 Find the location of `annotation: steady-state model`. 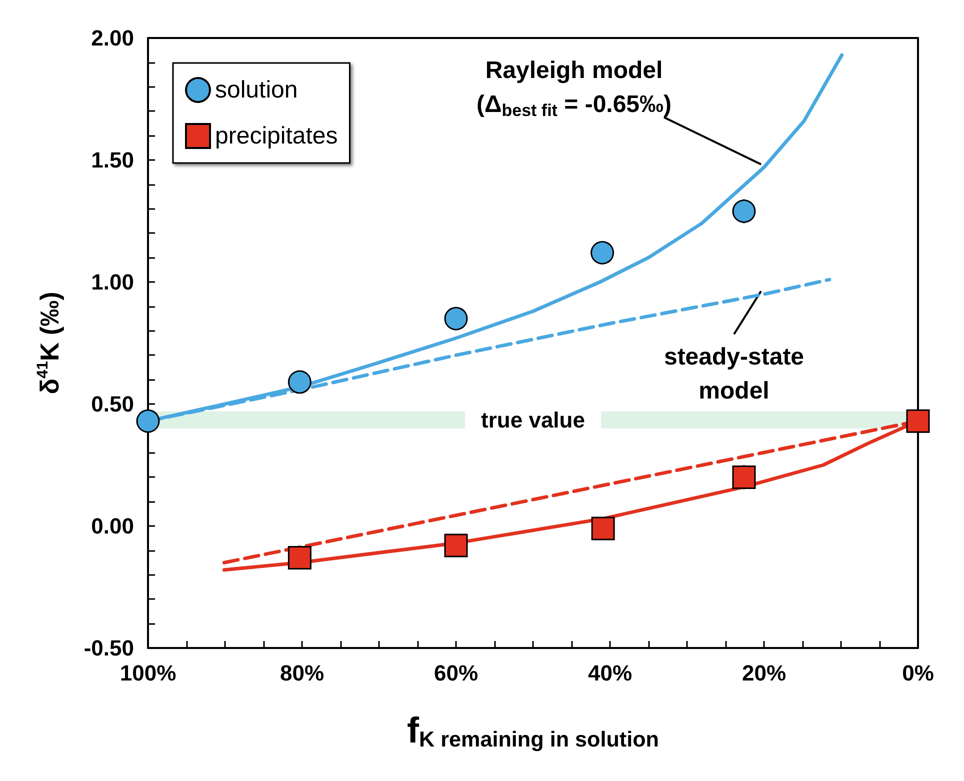

annotation: steady-state model is located at coordinates (734, 374).